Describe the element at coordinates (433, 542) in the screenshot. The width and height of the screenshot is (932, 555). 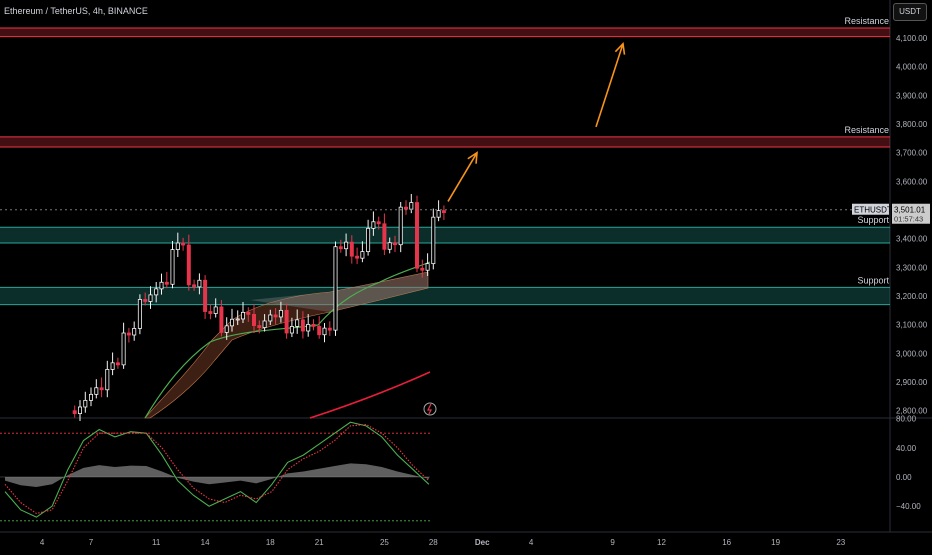
I see `time-tick-label: 28` at that location.